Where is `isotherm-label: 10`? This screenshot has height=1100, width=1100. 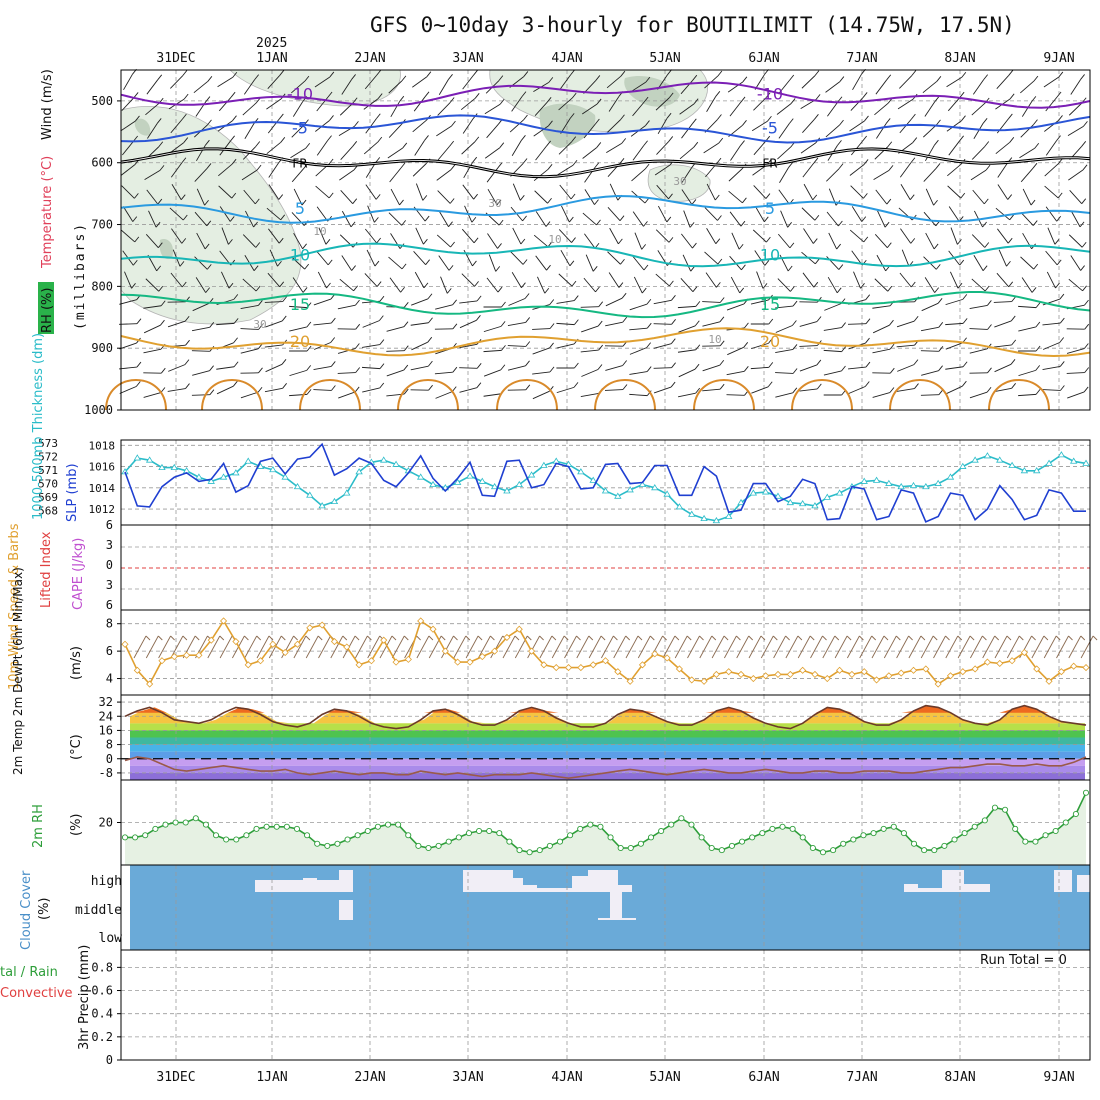 isotherm-label: 10 is located at coordinates (300, 254).